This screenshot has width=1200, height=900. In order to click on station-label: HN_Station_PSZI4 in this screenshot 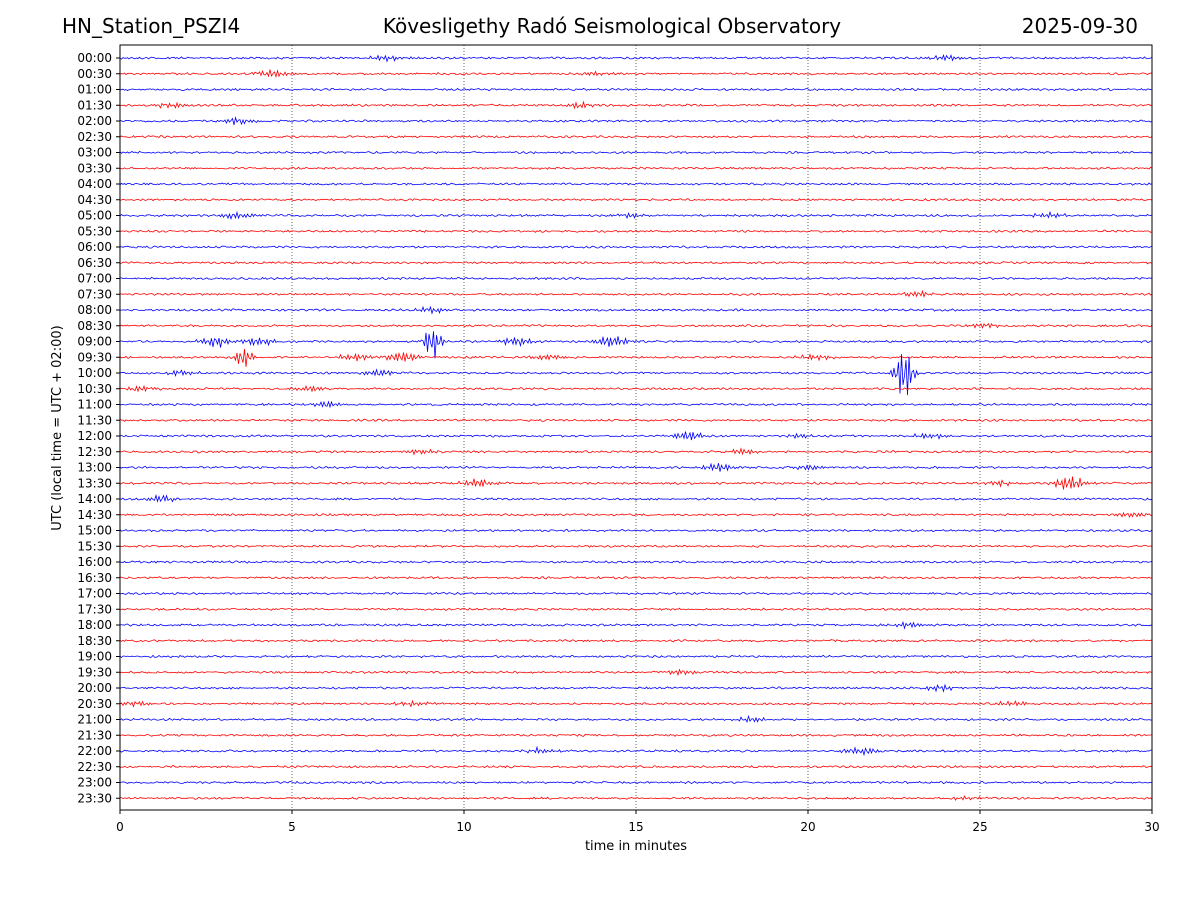, I will do `click(151, 26)`.